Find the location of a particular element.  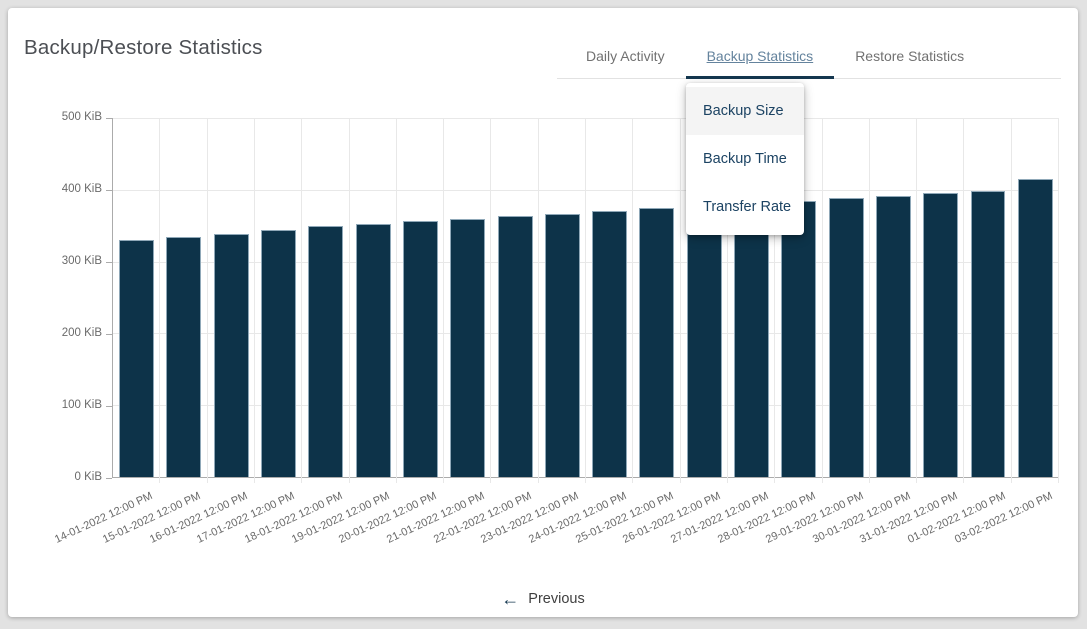

bar-27-01-2022 12:00 PM is located at coordinates (751, 340).